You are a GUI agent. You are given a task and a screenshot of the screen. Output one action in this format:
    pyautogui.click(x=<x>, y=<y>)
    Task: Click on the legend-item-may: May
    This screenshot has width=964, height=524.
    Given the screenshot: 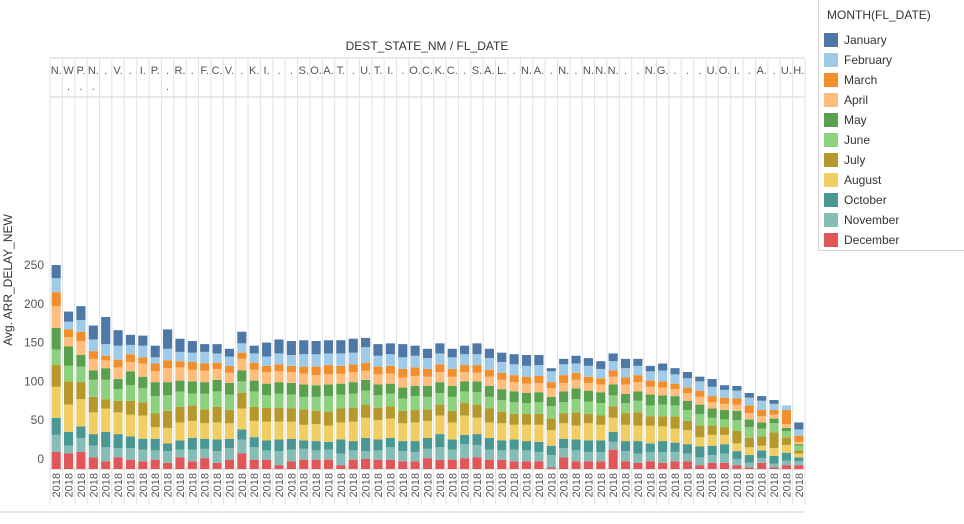 What is the action you would take?
    pyautogui.click(x=845, y=120)
    